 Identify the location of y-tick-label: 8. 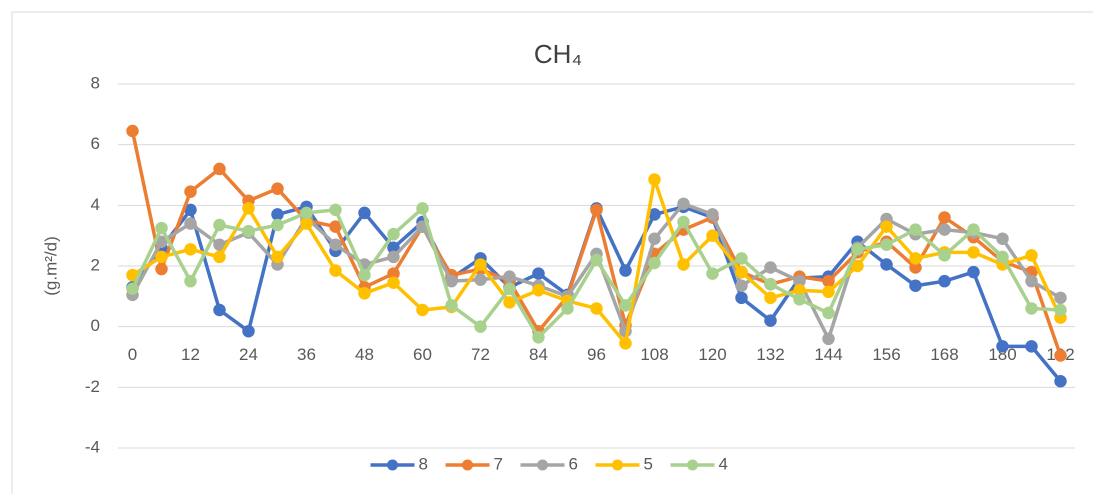
(95, 82).